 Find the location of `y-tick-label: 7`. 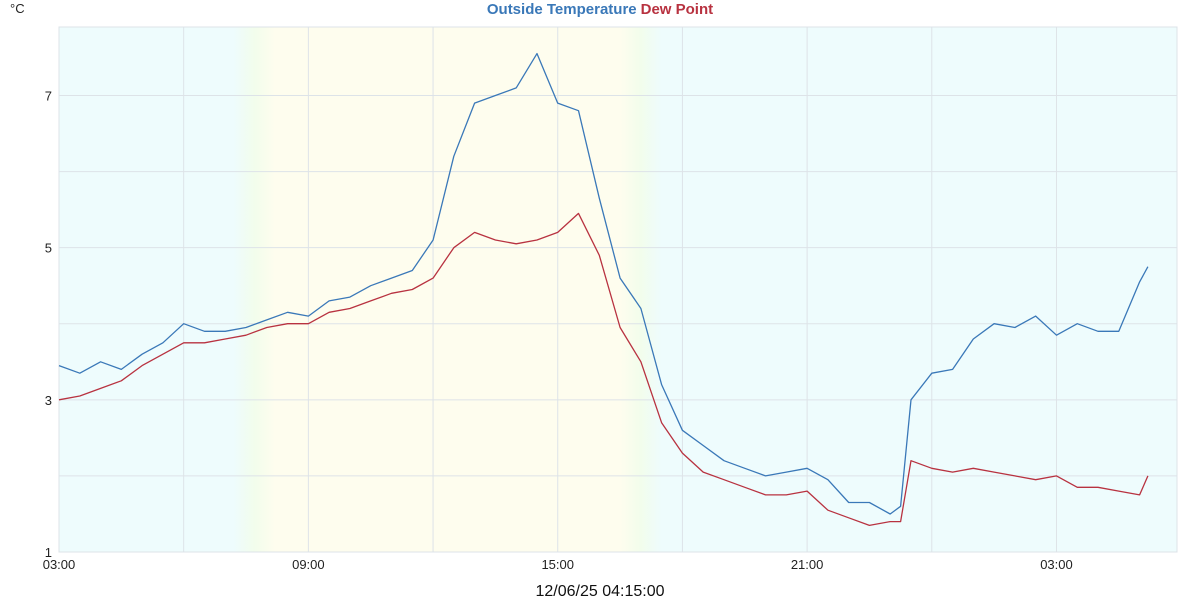

y-tick-label: 7 is located at coordinates (48, 95).